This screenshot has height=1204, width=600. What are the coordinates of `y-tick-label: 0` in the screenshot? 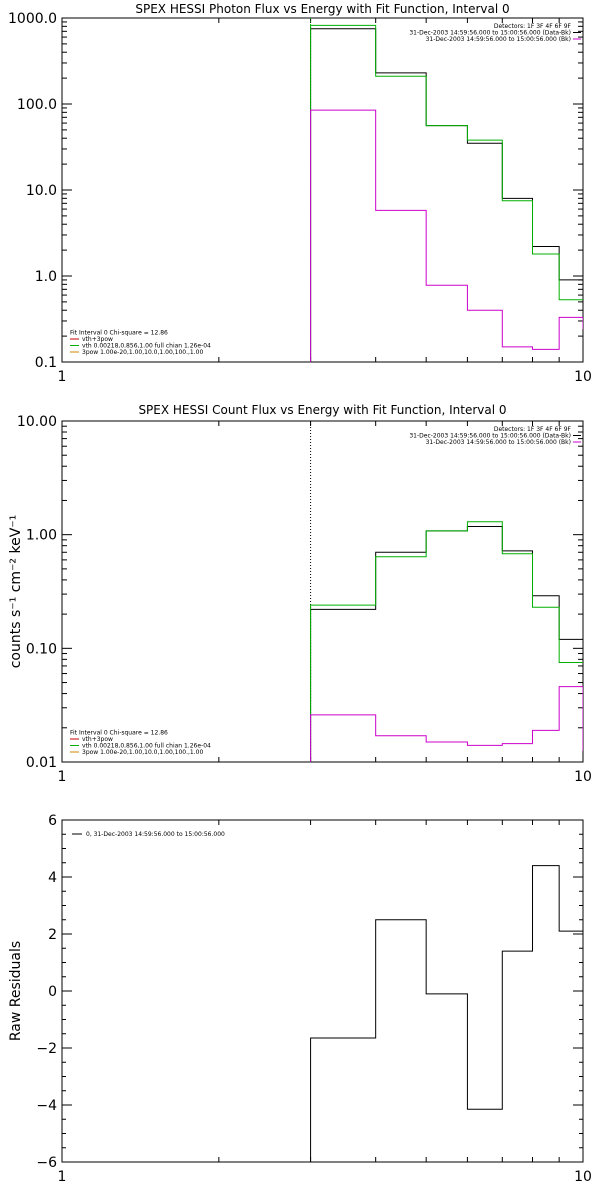 It's located at (52, 992).